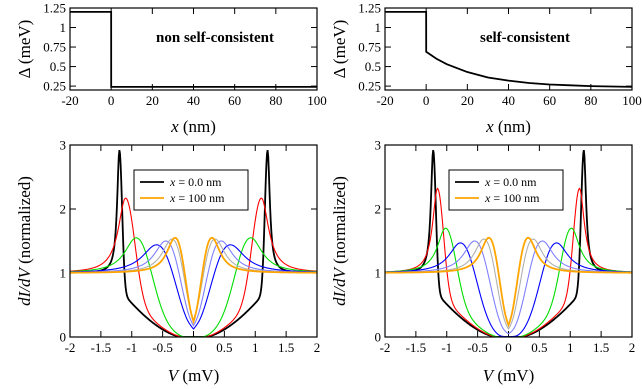 Image resolution: width=642 pixels, height=389 pixels. I want to click on panel-annotation: non self-consistent, so click(215, 38).